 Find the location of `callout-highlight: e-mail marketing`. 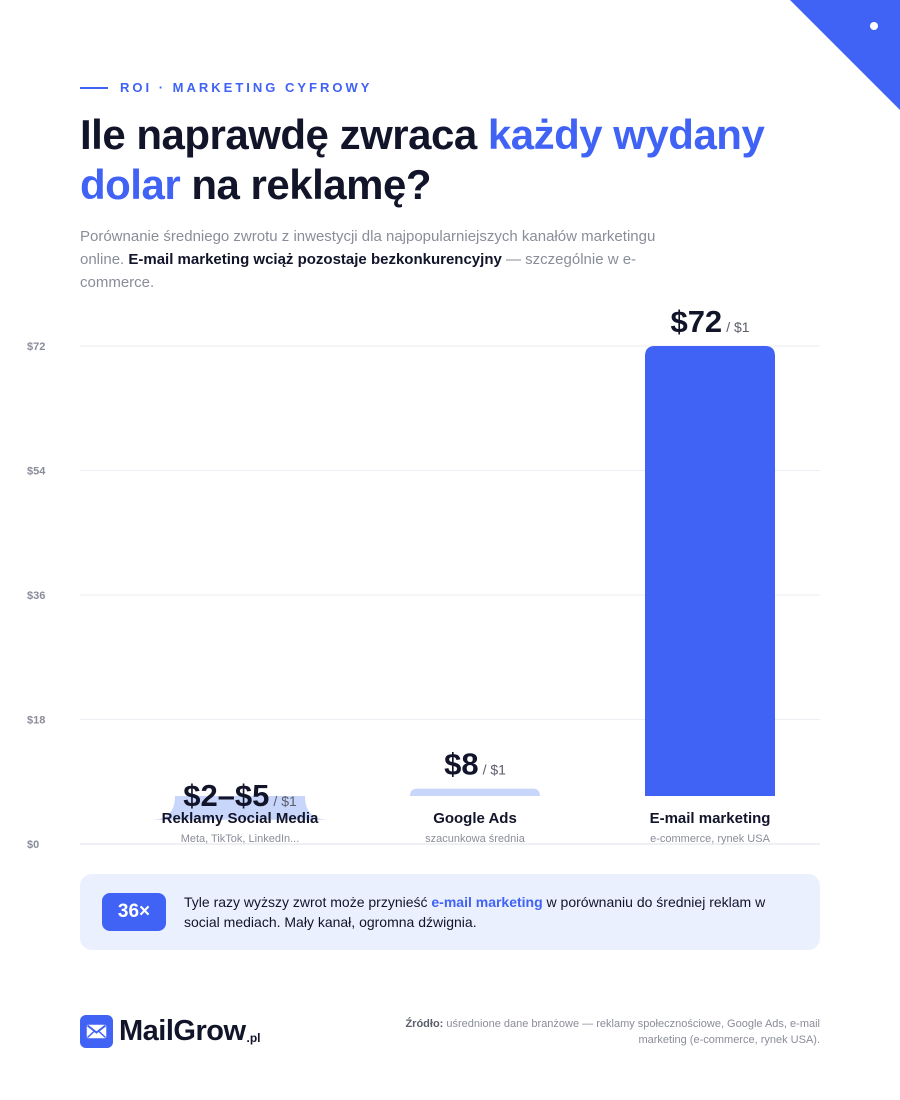

callout-highlight: e-mail marketing is located at coordinates (487, 902).